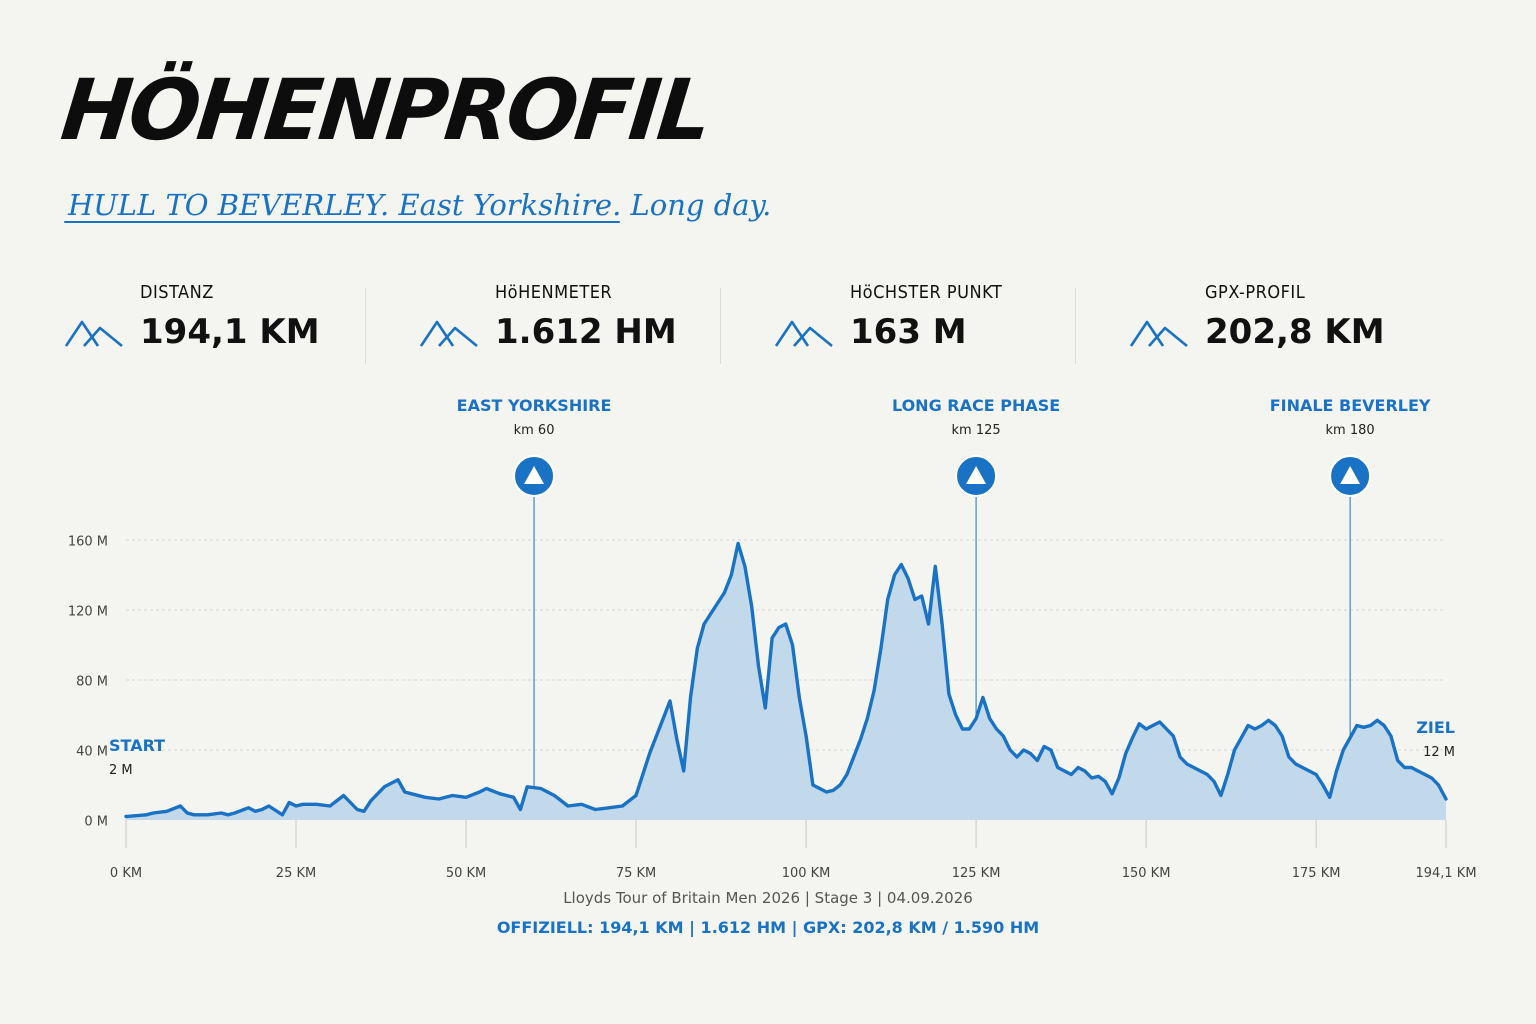 The width and height of the screenshot is (1536, 1024). I want to click on stat-value: 194,1 KM, so click(230, 332).